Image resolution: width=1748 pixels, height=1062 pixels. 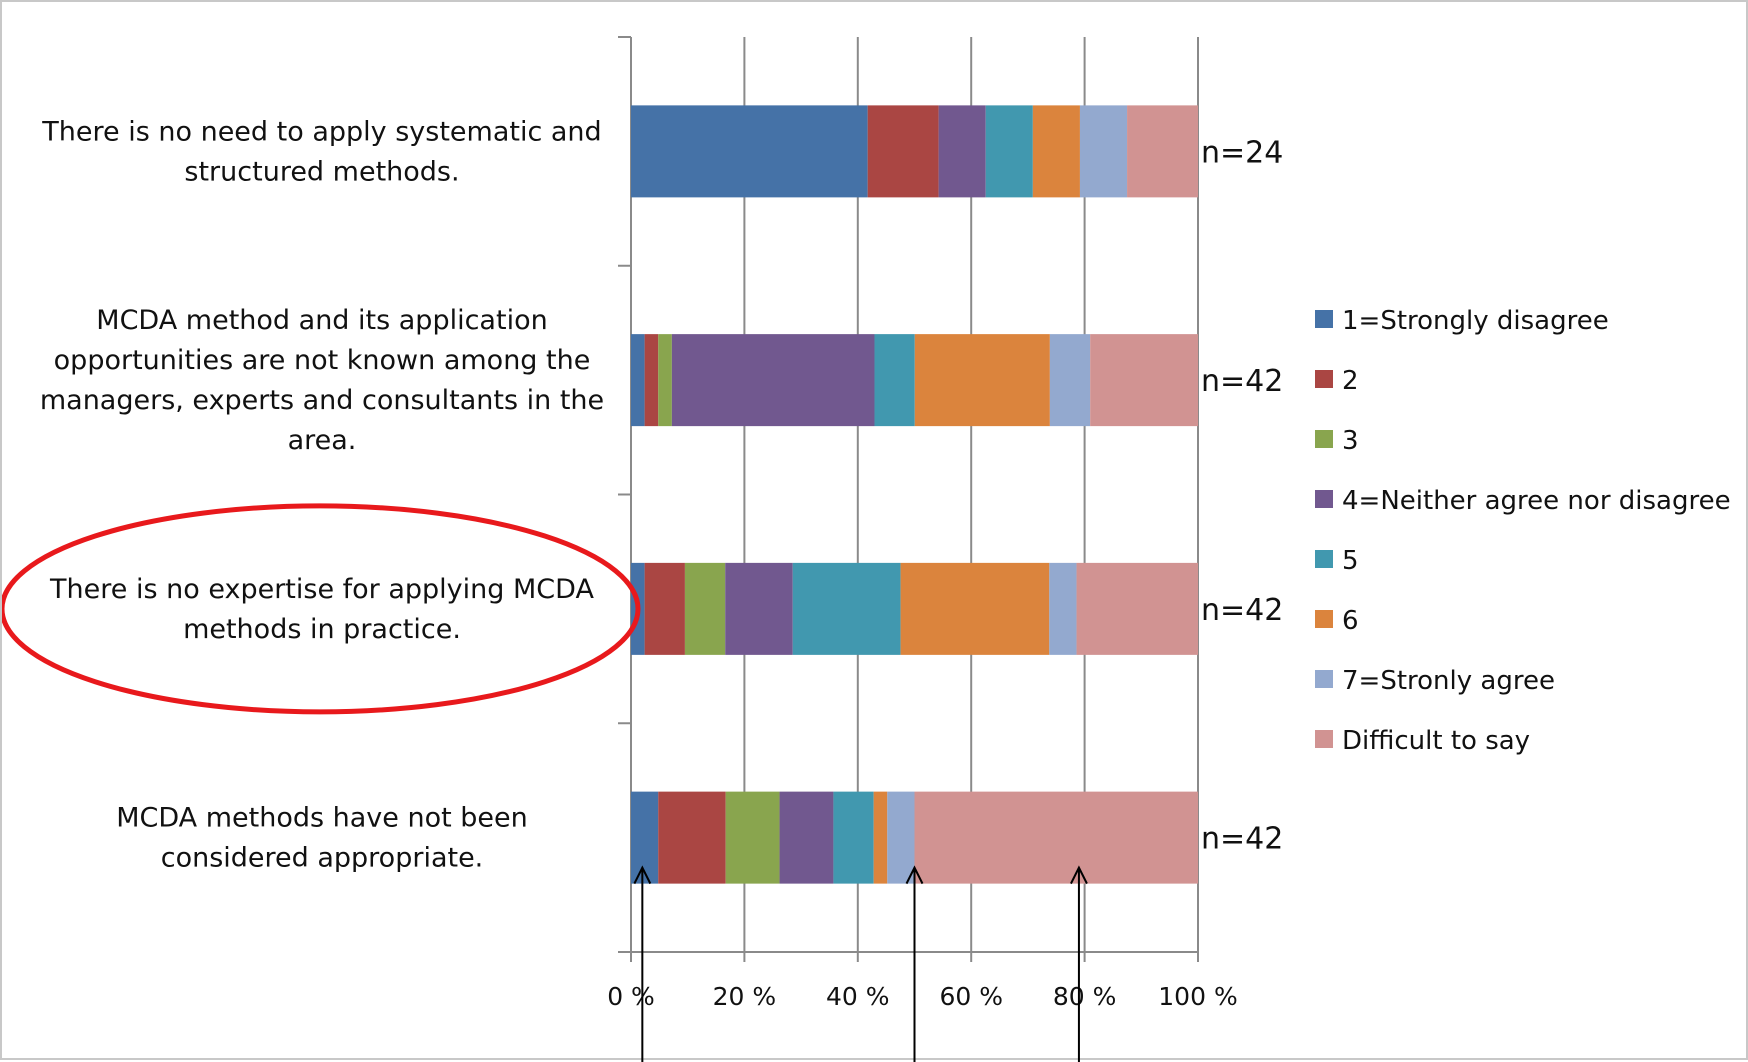 What do you see at coordinates (745, 996) in the screenshot?
I see `x-tick-label: 20 %` at bounding box center [745, 996].